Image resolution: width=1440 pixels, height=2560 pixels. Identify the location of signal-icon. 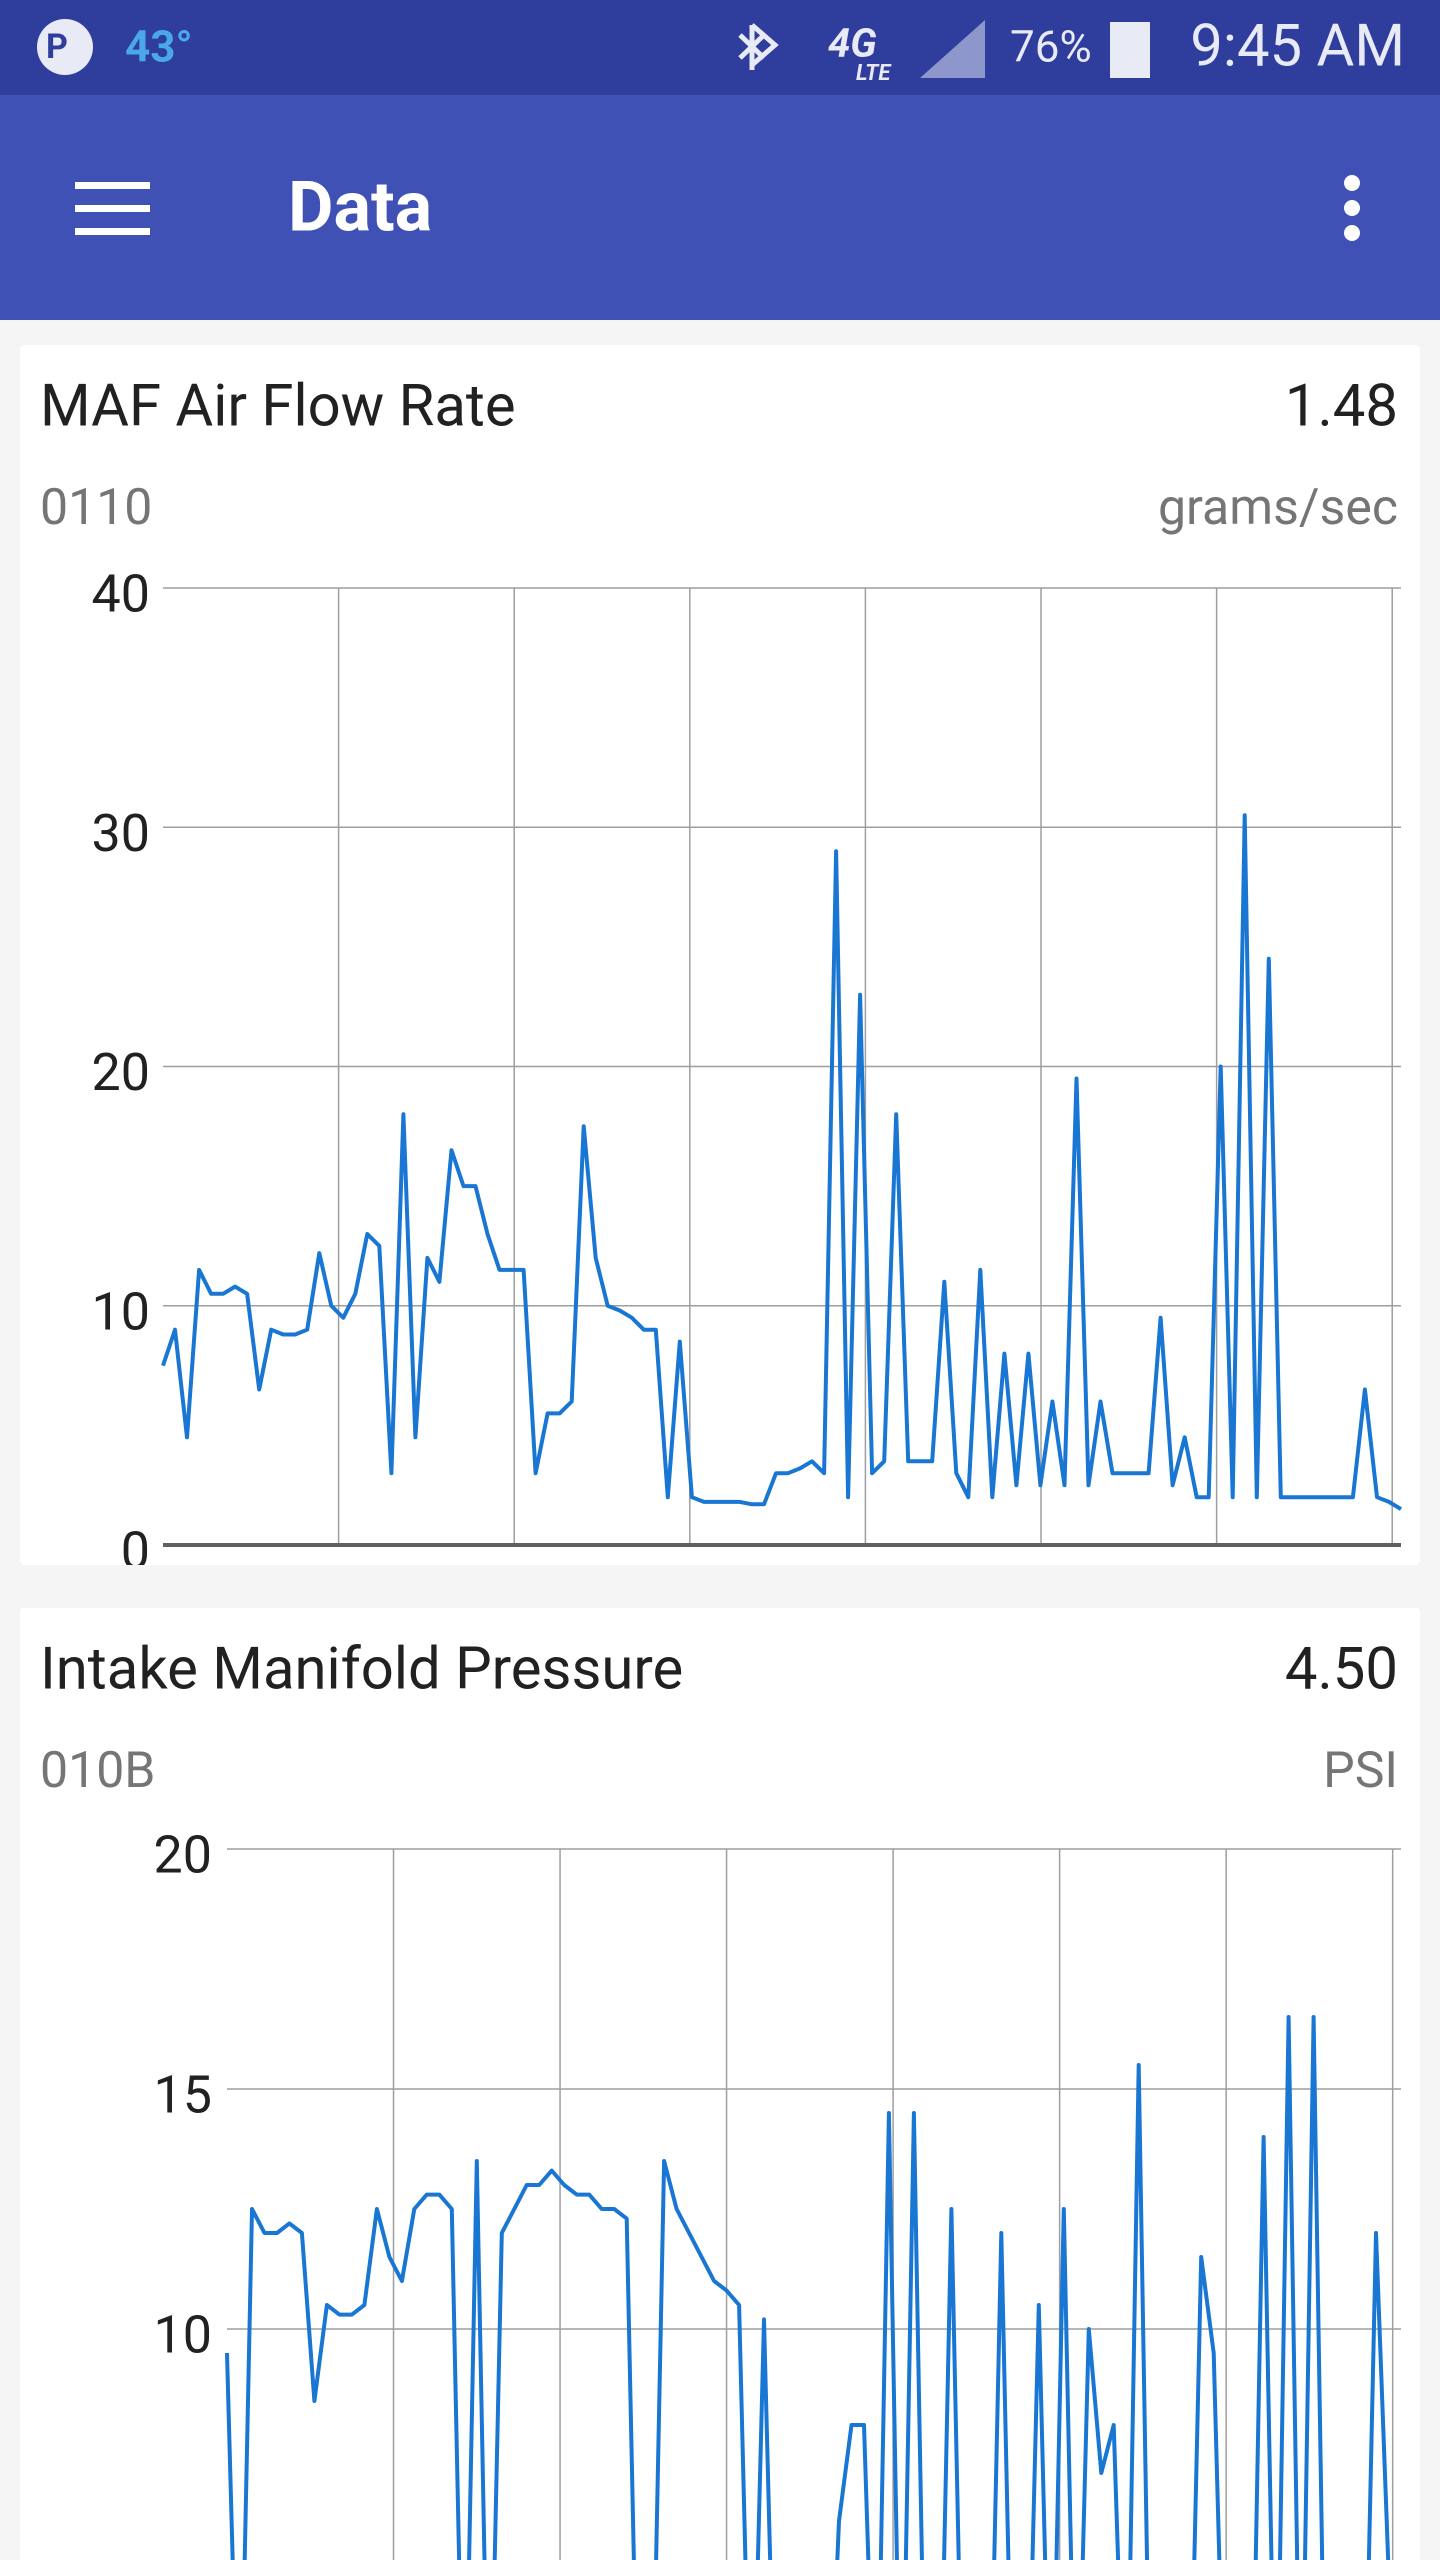
(952, 49).